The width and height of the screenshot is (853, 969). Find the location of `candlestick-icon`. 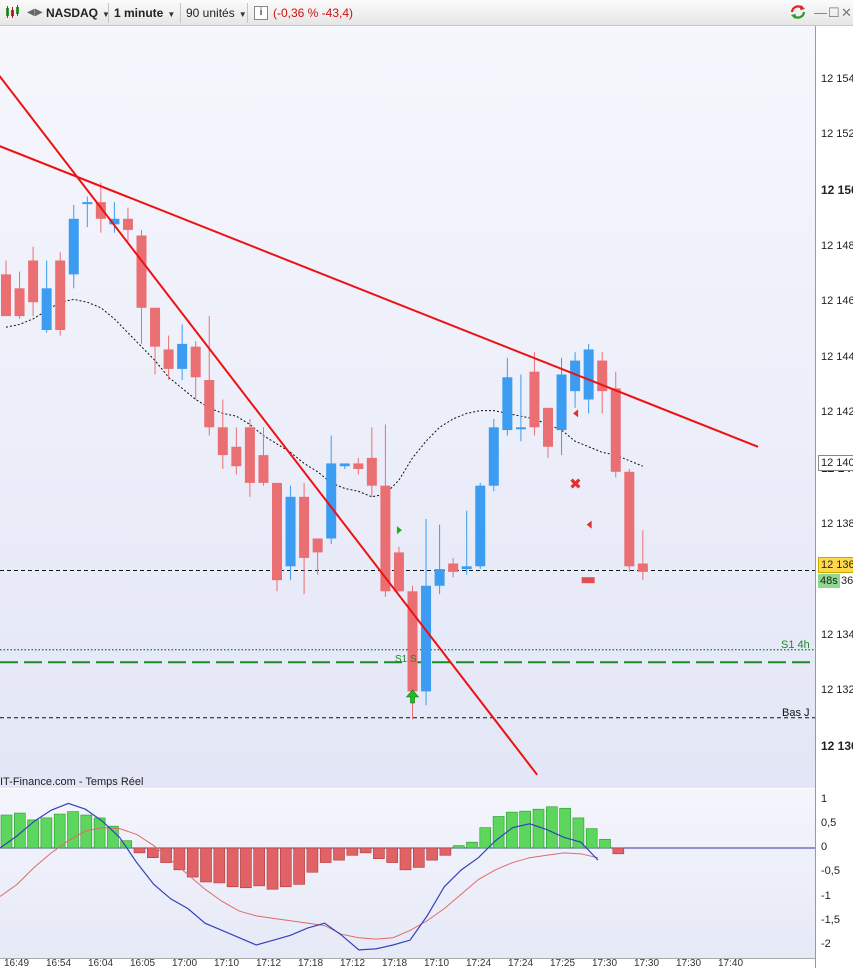

candlestick-icon is located at coordinates (12, 13).